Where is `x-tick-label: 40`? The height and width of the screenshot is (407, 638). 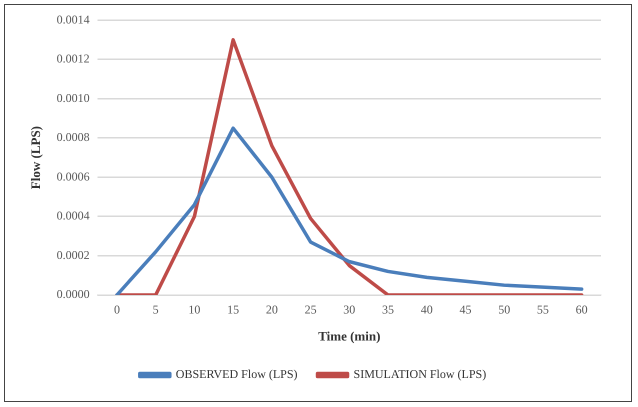 x-tick-label: 40 is located at coordinates (426, 309).